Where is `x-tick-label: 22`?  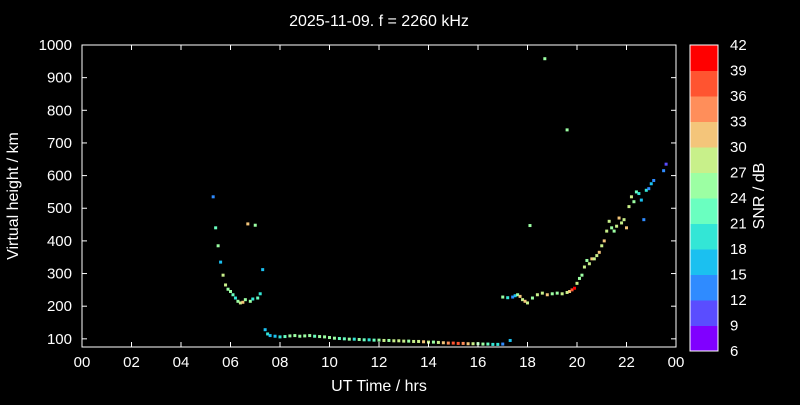
x-tick-label: 22 is located at coordinates (626, 362).